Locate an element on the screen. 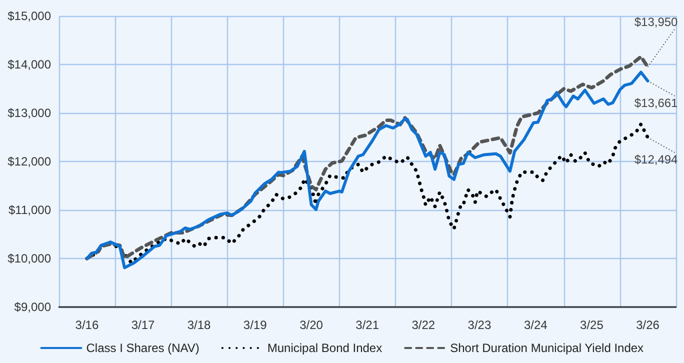 This screenshot has height=363, width=684. y-tick-label: $11,000 is located at coordinates (30, 210).